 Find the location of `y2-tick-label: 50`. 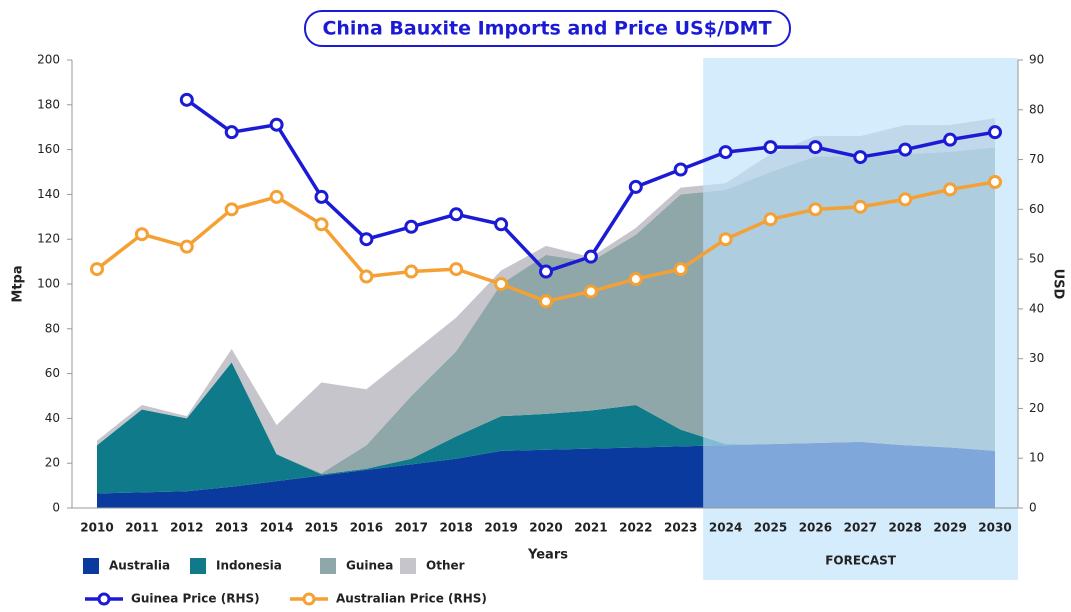

y2-tick-label: 50 is located at coordinates (1036, 259).